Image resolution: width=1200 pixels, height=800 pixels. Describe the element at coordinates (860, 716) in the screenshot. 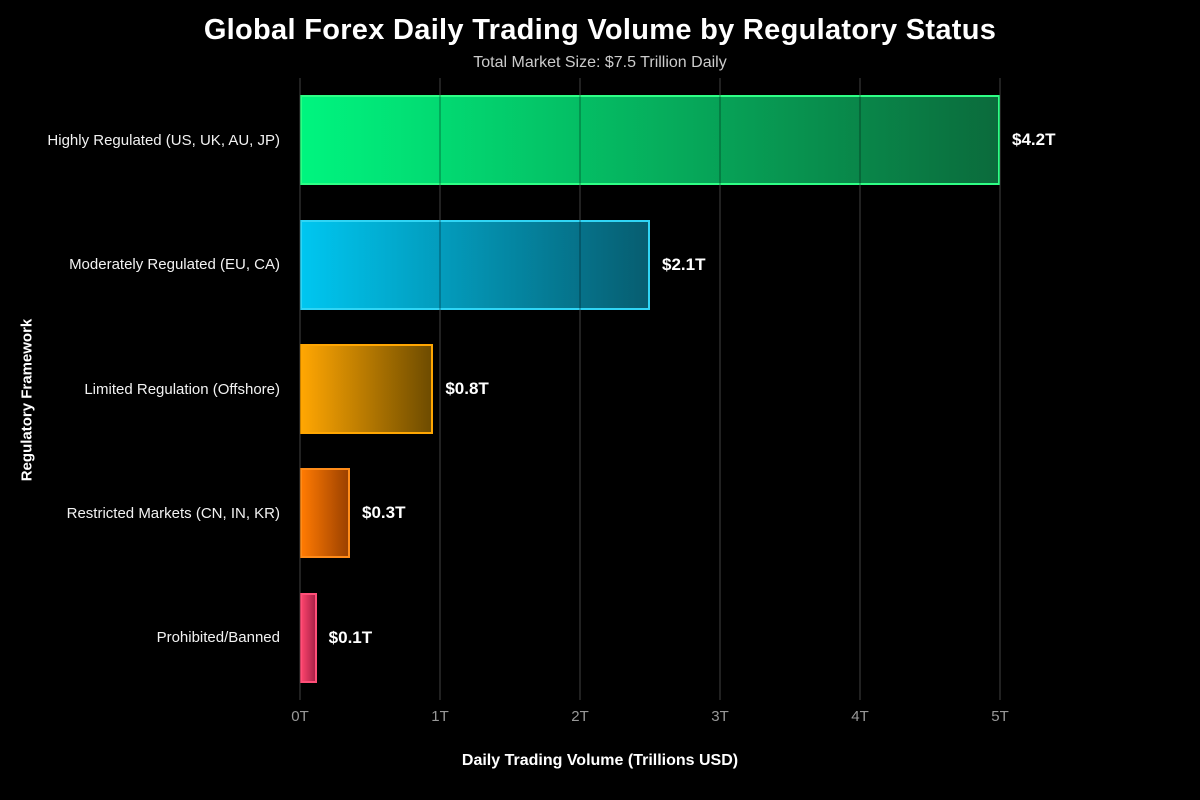

I see `x-tick-label: 4T` at that location.